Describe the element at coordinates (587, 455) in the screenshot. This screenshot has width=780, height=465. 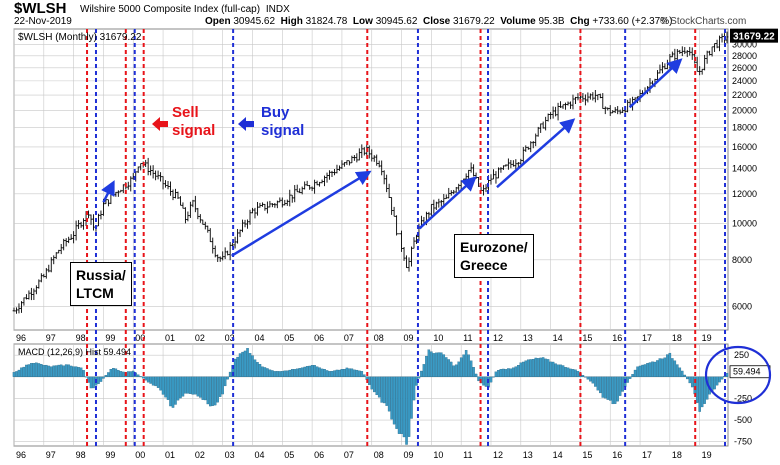
I see `macd-x-tick-label: 15` at that location.